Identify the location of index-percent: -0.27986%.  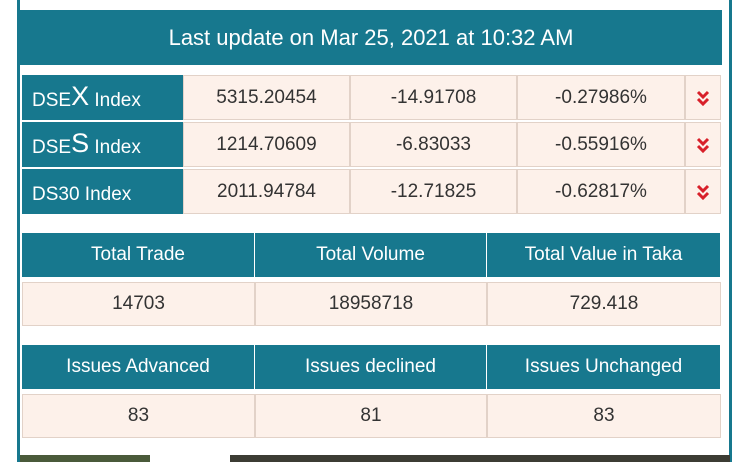
(601, 97).